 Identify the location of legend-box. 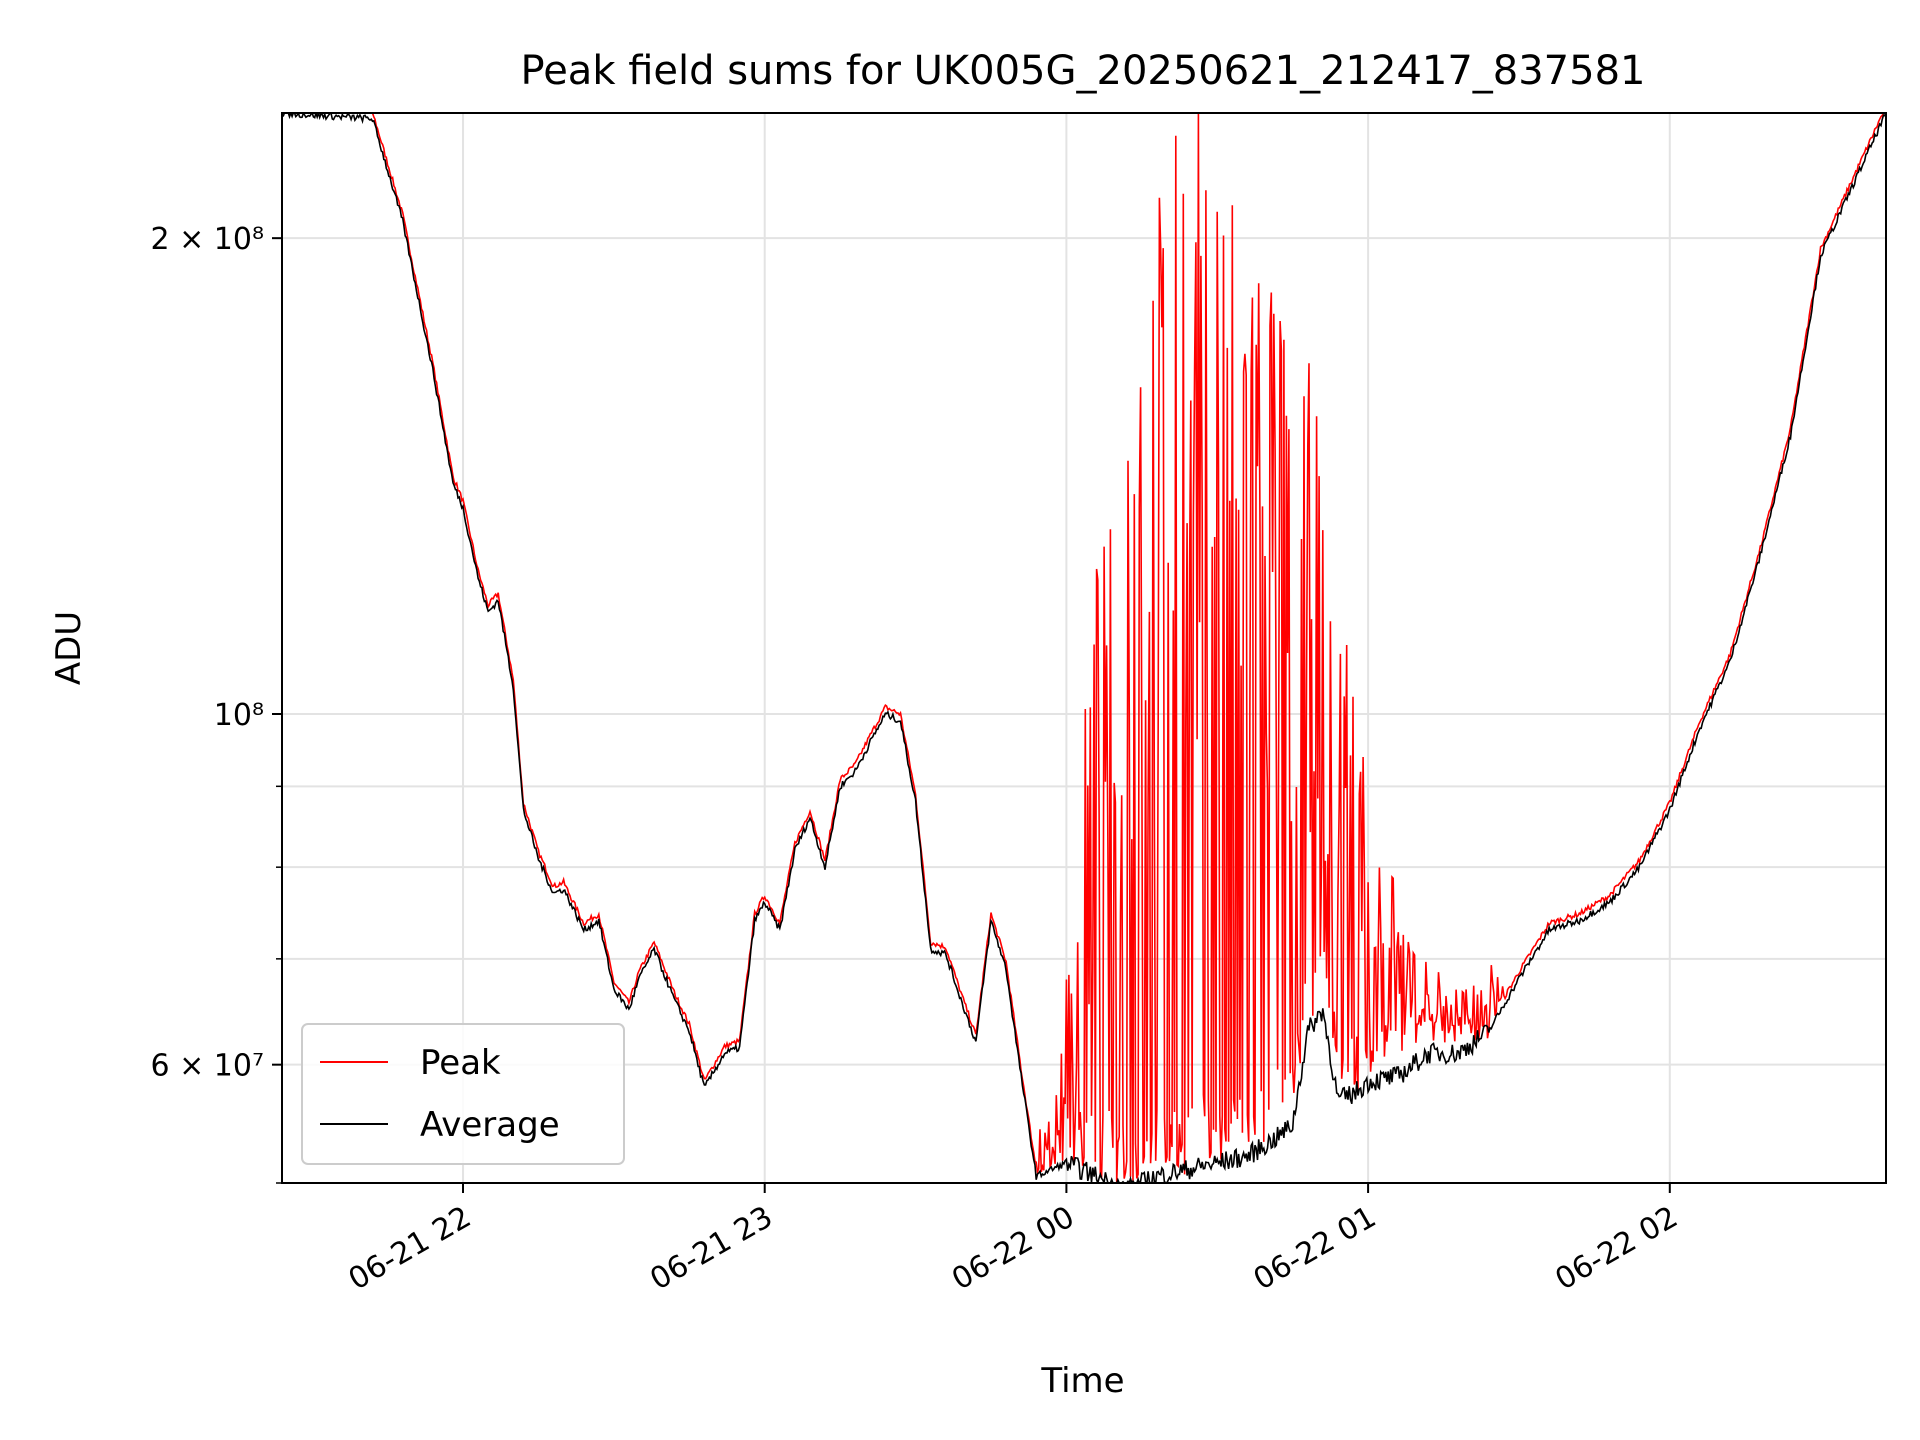
(463, 1094).